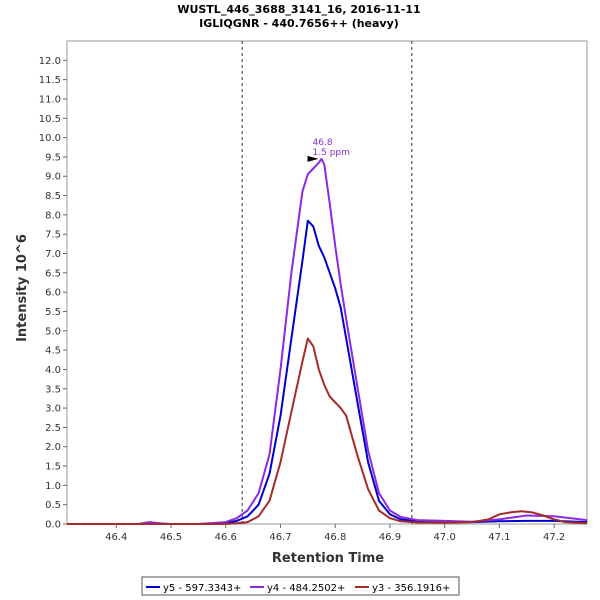 The image size is (600, 600). What do you see at coordinates (226, 537) in the screenshot?
I see `x-tick-label: 46.6` at bounding box center [226, 537].